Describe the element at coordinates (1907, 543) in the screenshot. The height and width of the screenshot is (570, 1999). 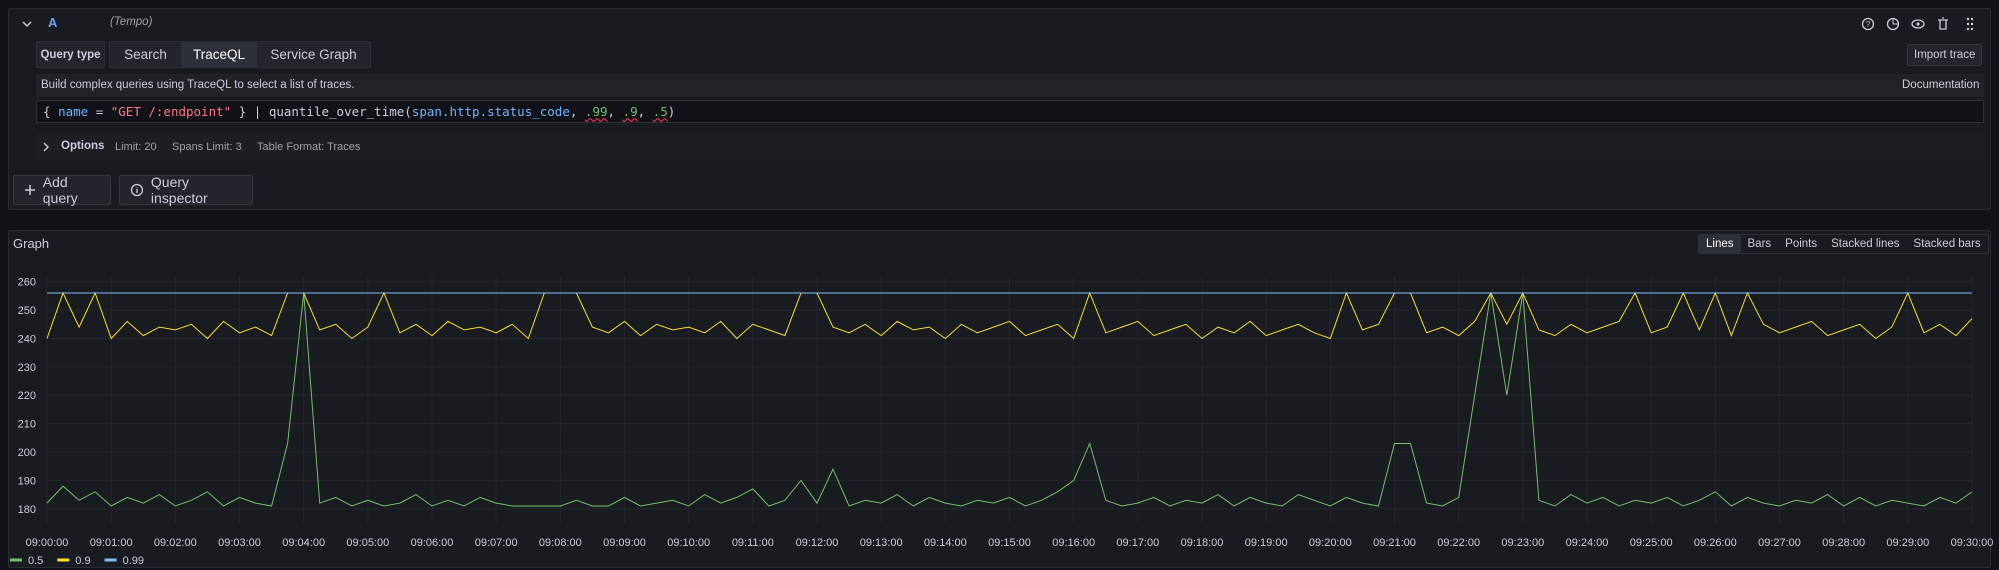
I see `x-tick-label: 09:29:00` at that location.